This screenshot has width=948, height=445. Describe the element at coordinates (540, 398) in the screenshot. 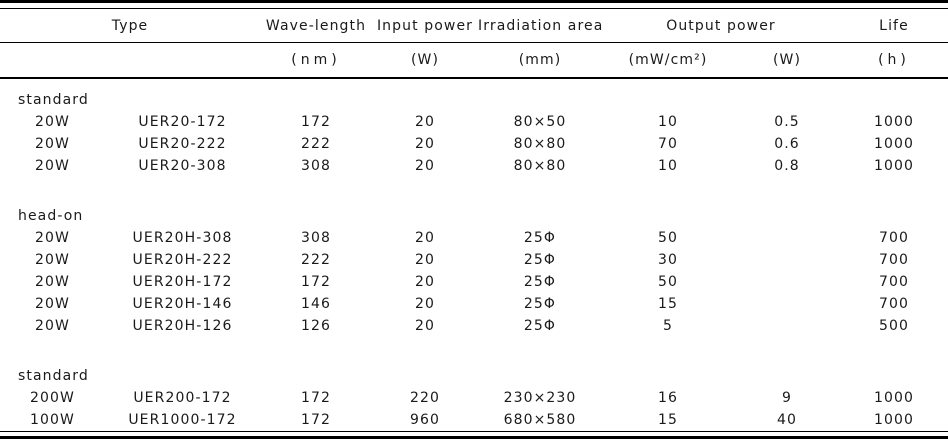

I see `table-cell: 230×230` at that location.